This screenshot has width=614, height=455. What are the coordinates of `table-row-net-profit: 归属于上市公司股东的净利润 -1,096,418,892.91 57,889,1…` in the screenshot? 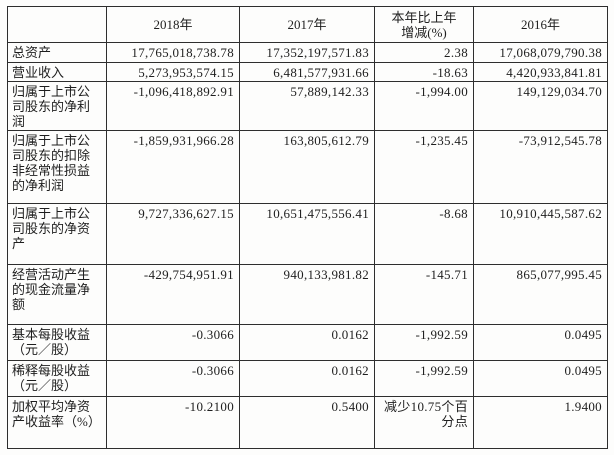 It's located at (307, 106).